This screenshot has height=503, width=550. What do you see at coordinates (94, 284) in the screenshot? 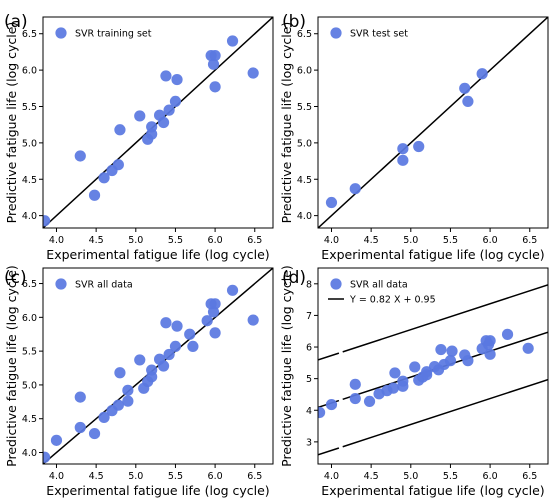
I see `legend: SVR all data` at bounding box center [94, 284].